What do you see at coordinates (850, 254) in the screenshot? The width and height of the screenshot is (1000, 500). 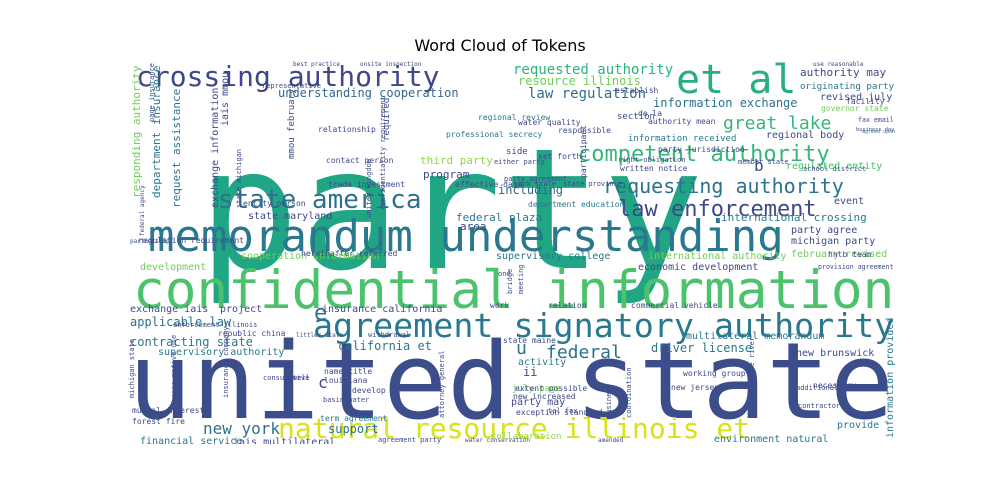 I see `word-hntb-team: hntb team` at bounding box center [850, 254].